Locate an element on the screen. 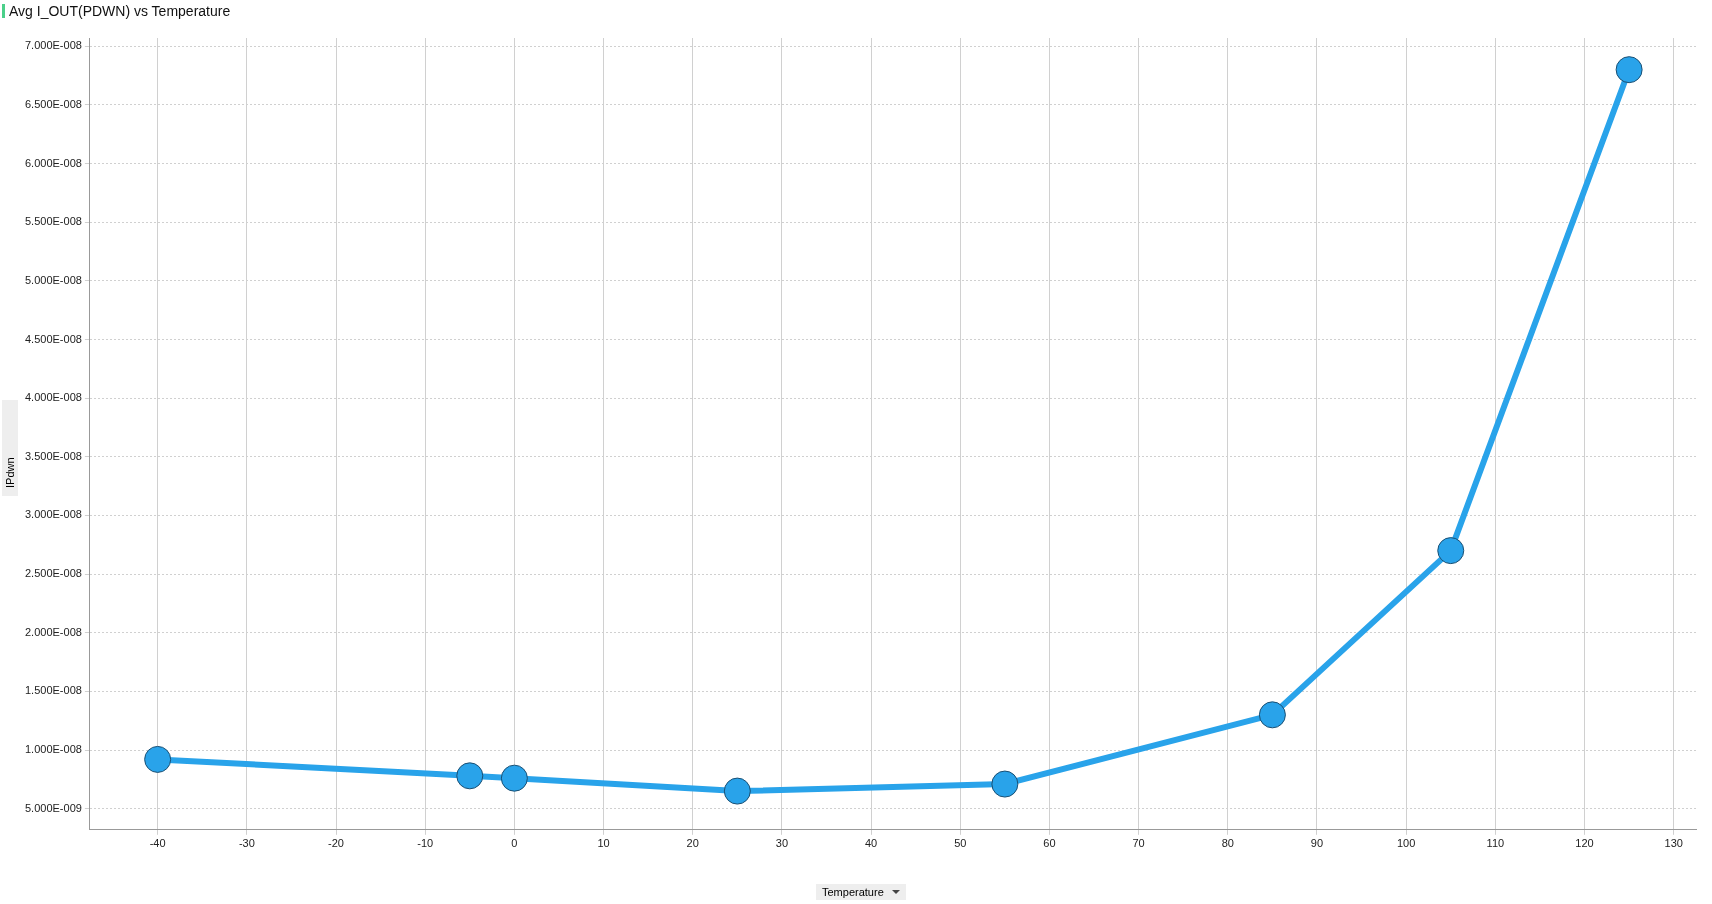 This screenshot has height=904, width=1712. chart-title: Avg I_OUT(PDWN) vs Temperature is located at coordinates (120, 11).